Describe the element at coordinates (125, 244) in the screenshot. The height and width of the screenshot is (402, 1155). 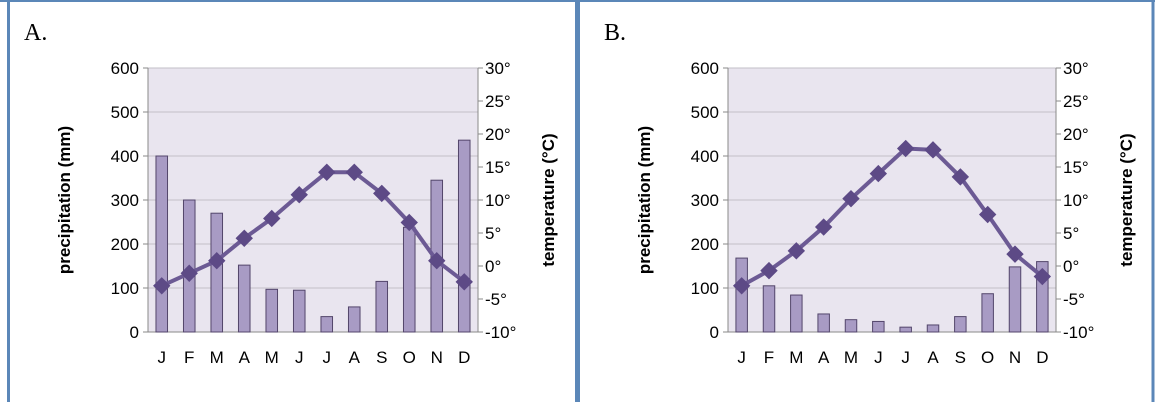
I see `y-tick-label: 200` at that location.